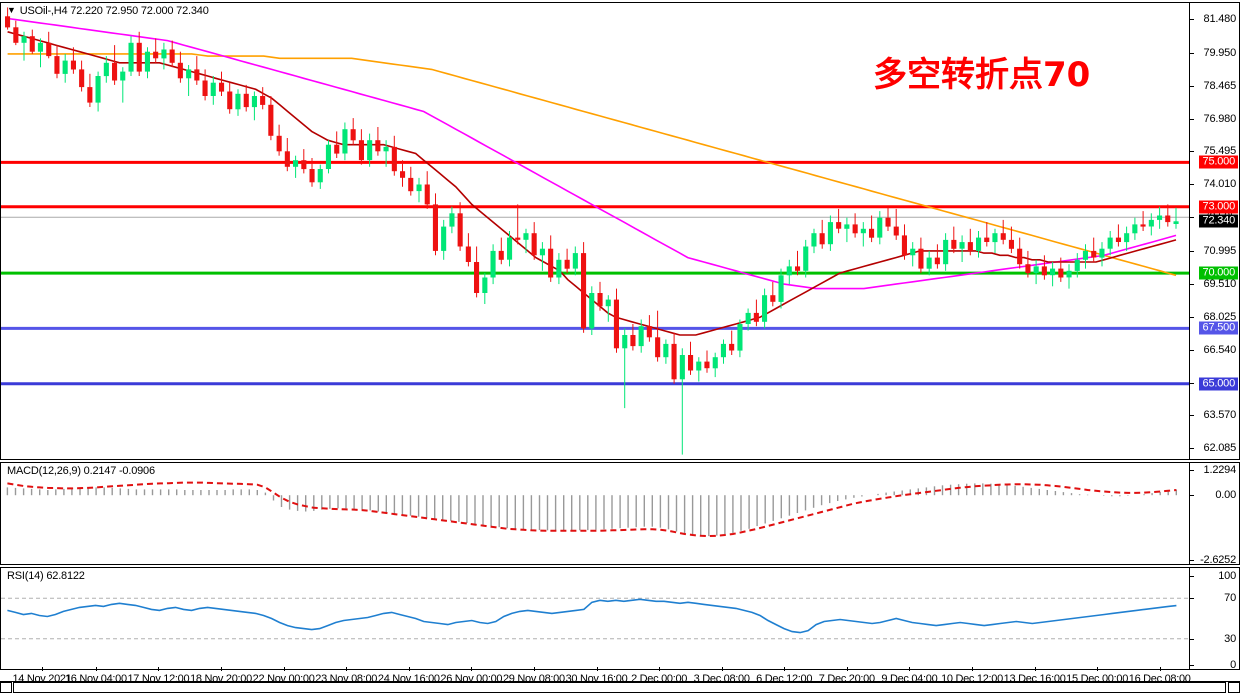 The image size is (1240, 693). I want to click on price-y-tick: 74.010, so click(1220, 184).